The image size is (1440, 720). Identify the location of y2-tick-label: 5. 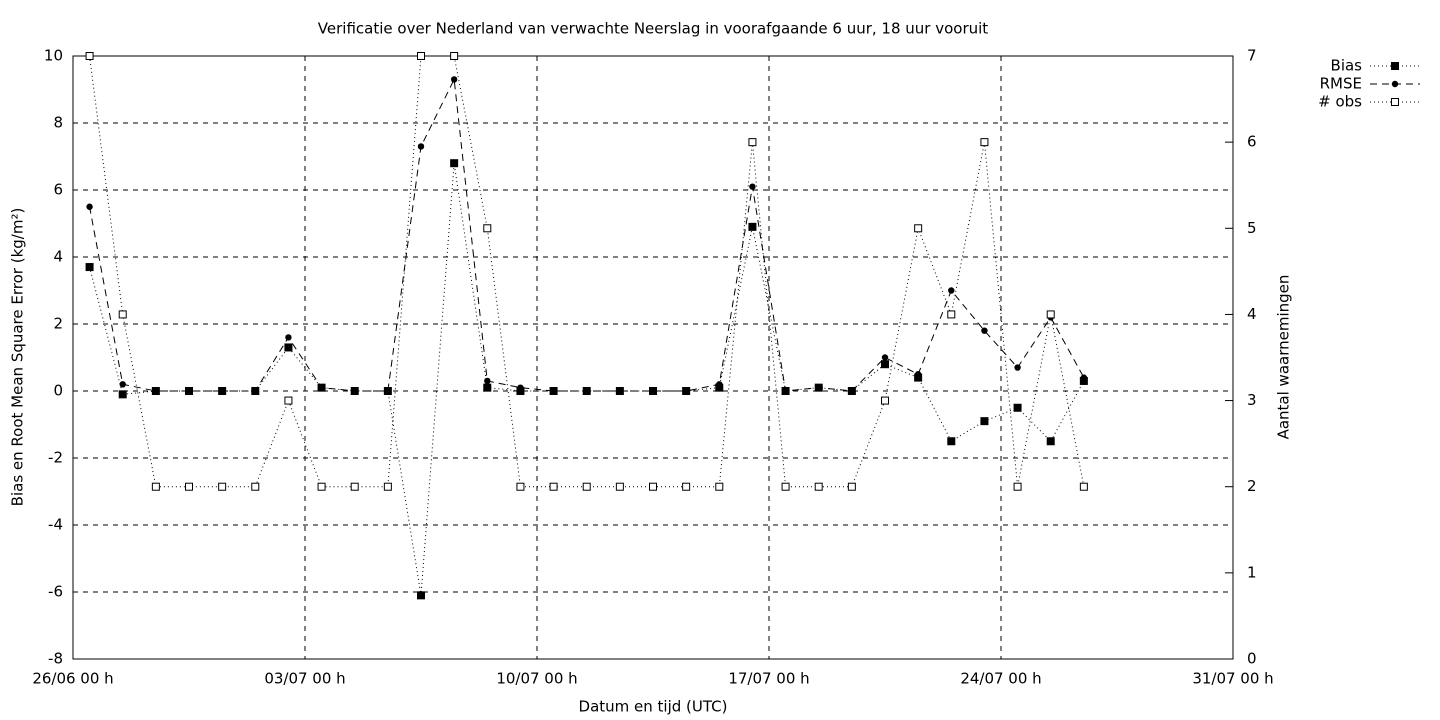
(1252, 228).